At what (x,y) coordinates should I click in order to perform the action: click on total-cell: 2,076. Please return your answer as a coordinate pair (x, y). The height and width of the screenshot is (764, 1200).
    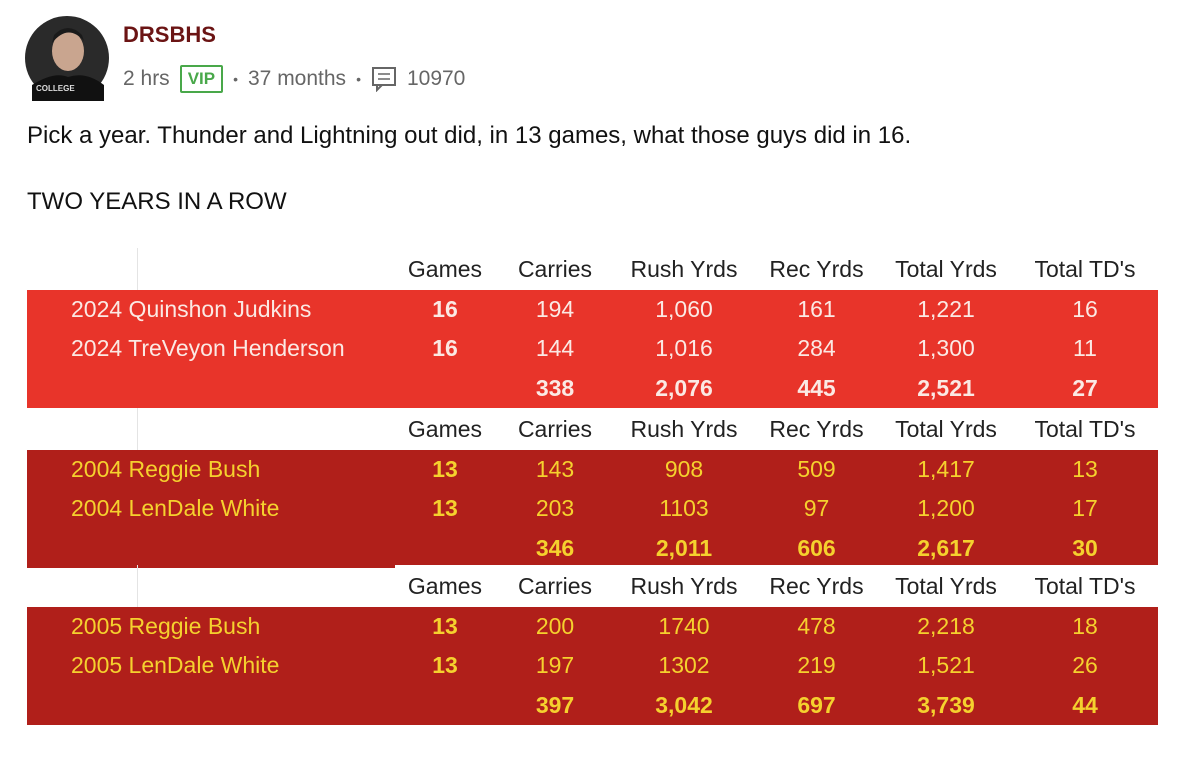
    Looking at the image, I should click on (684, 388).